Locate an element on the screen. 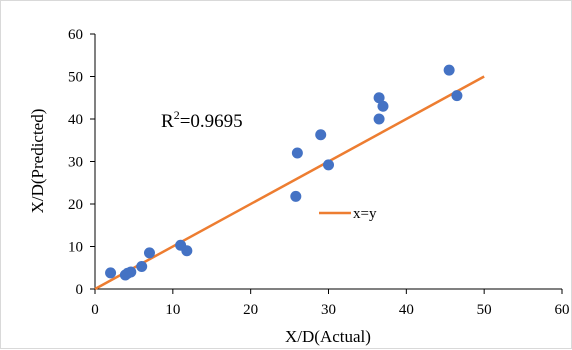 This screenshot has width=572, height=350. x-tick-label: 30 is located at coordinates (328, 310).